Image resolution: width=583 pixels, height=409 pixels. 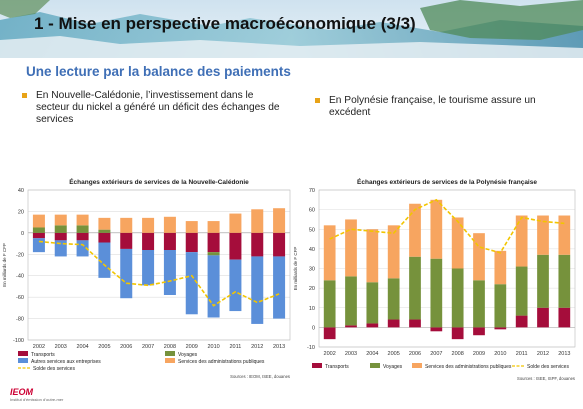 What do you see at coordinates (500, 354) in the screenshot?
I see `x-tick-label: 2010` at bounding box center [500, 354].